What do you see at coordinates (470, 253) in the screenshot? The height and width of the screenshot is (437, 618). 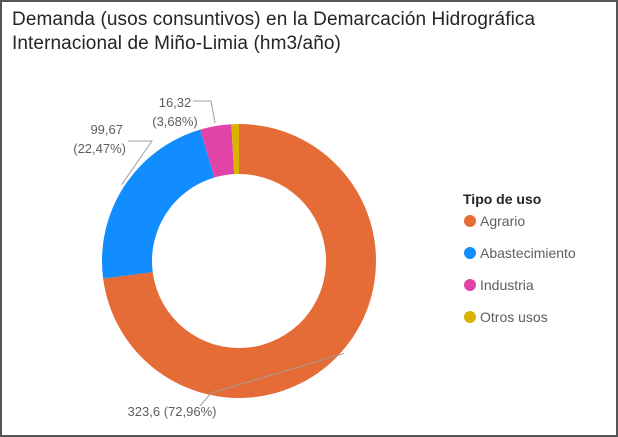 I see `legend-marker-abastecimiento` at bounding box center [470, 253].